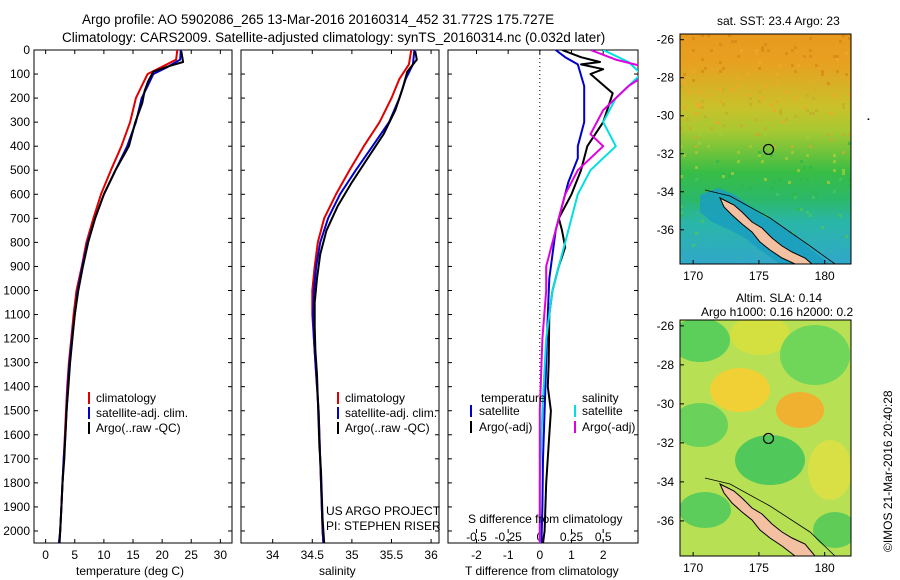 The width and height of the screenshot is (900, 580). I want to click on y-tick-label: 700, so click(20, 218).